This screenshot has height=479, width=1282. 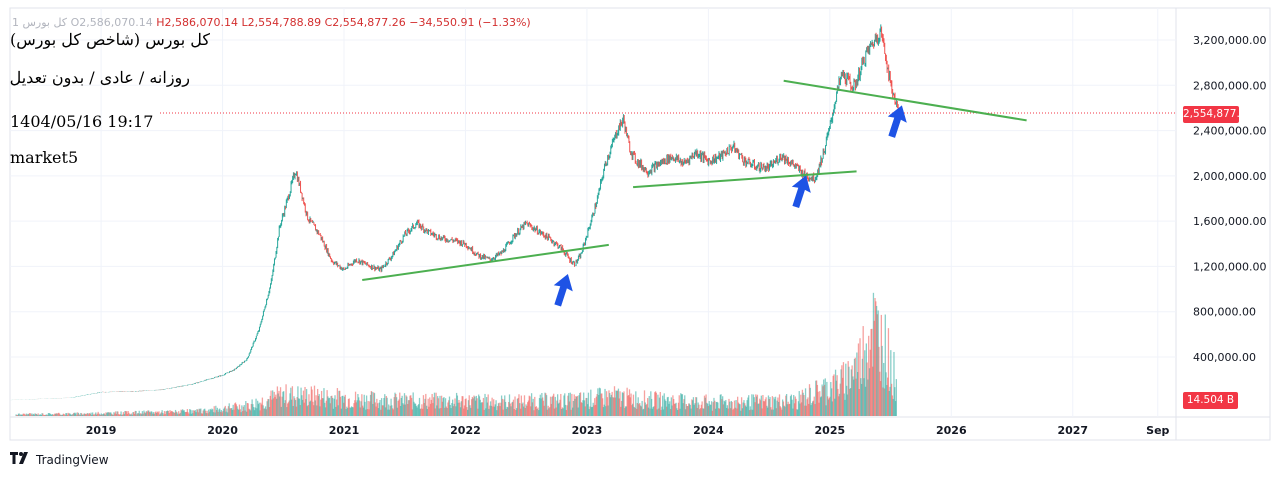 What do you see at coordinates (160, 22) in the screenshot?
I see `legend-high-label: H` at bounding box center [160, 22].